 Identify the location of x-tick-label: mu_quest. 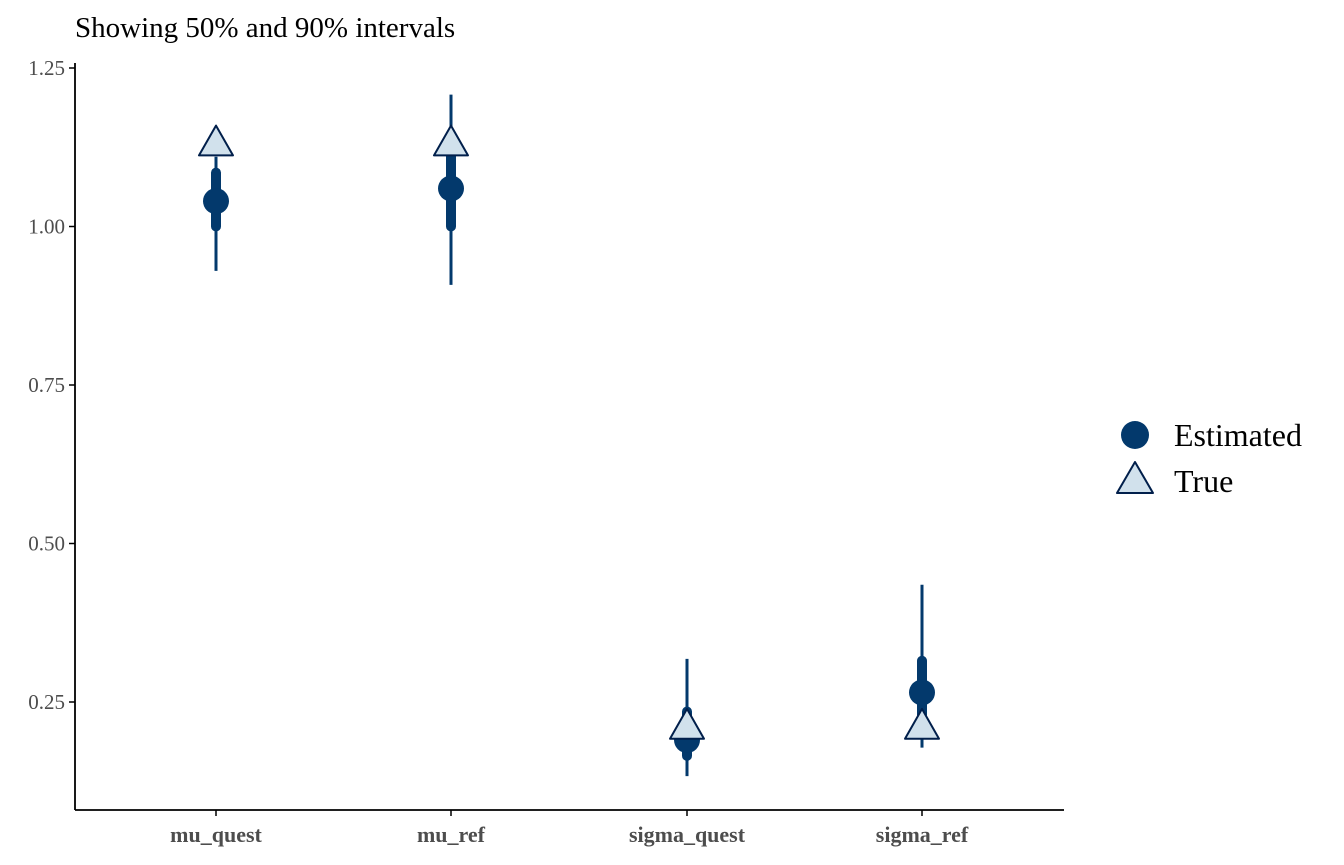
(216, 834).